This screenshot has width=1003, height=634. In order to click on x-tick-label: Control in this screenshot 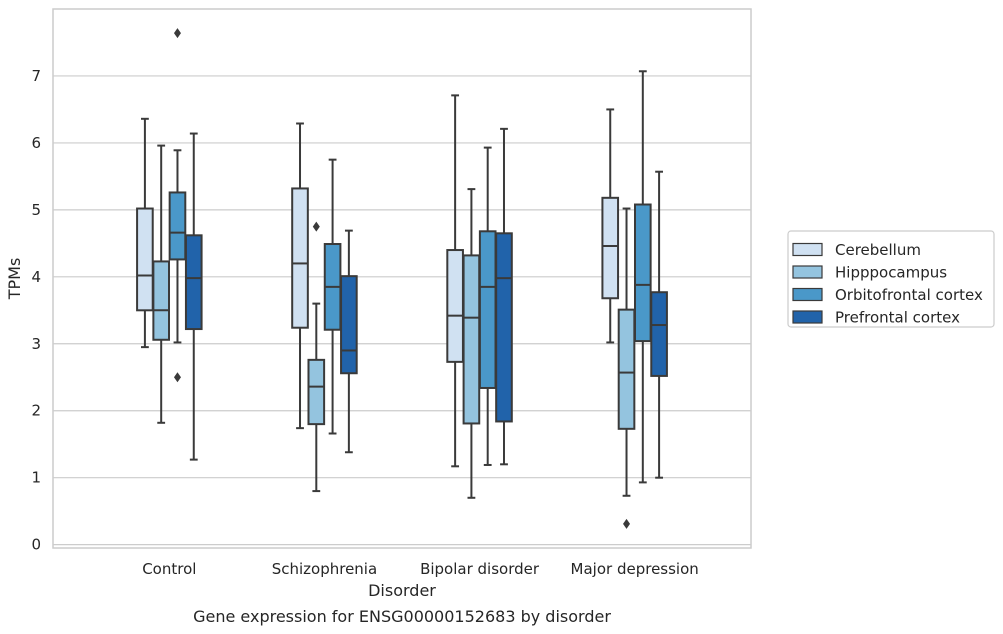, I will do `click(169, 569)`.